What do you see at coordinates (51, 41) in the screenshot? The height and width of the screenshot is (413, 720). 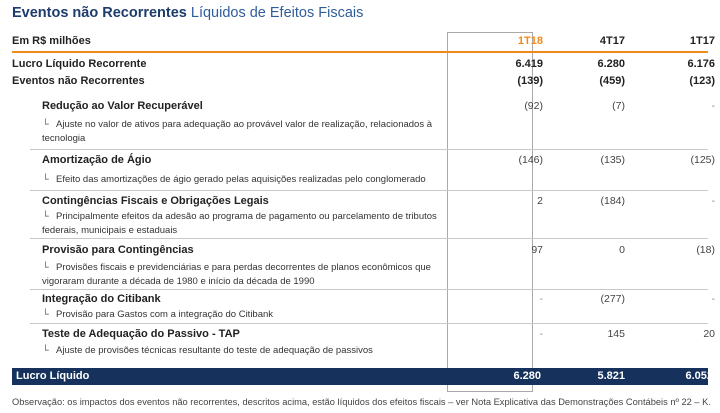 I see `header-label: Em R$ milhões` at bounding box center [51, 41].